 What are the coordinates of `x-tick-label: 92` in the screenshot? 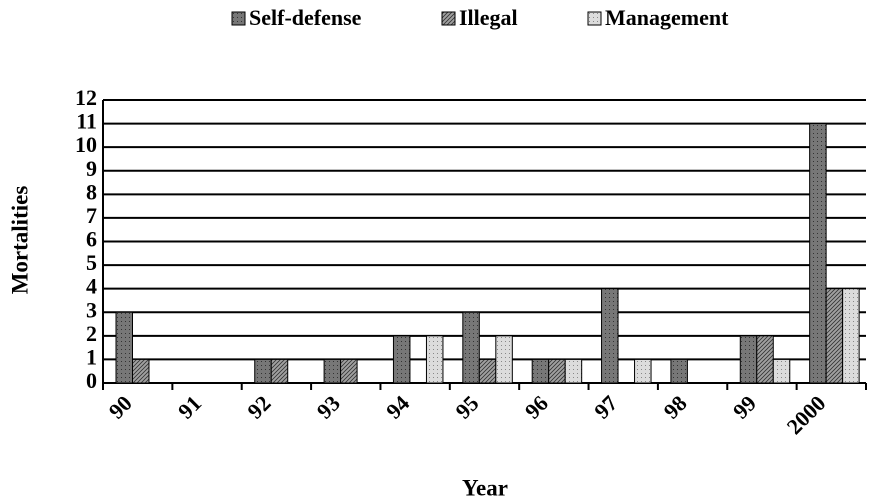 It's located at (258, 406).